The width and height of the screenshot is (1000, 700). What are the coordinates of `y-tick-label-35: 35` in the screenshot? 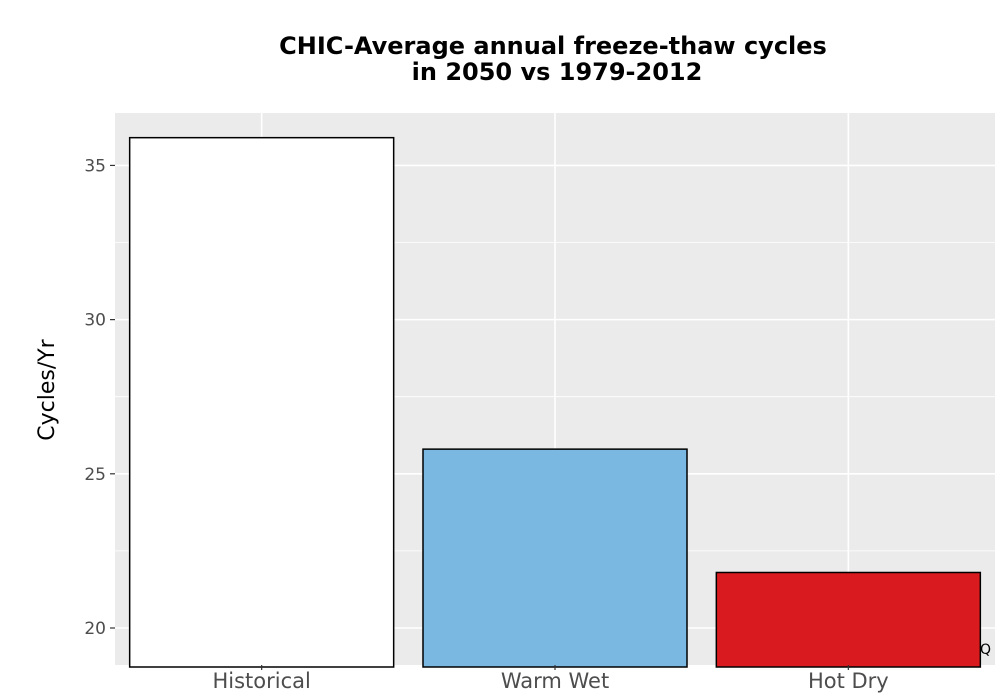 It's located at (95, 166).